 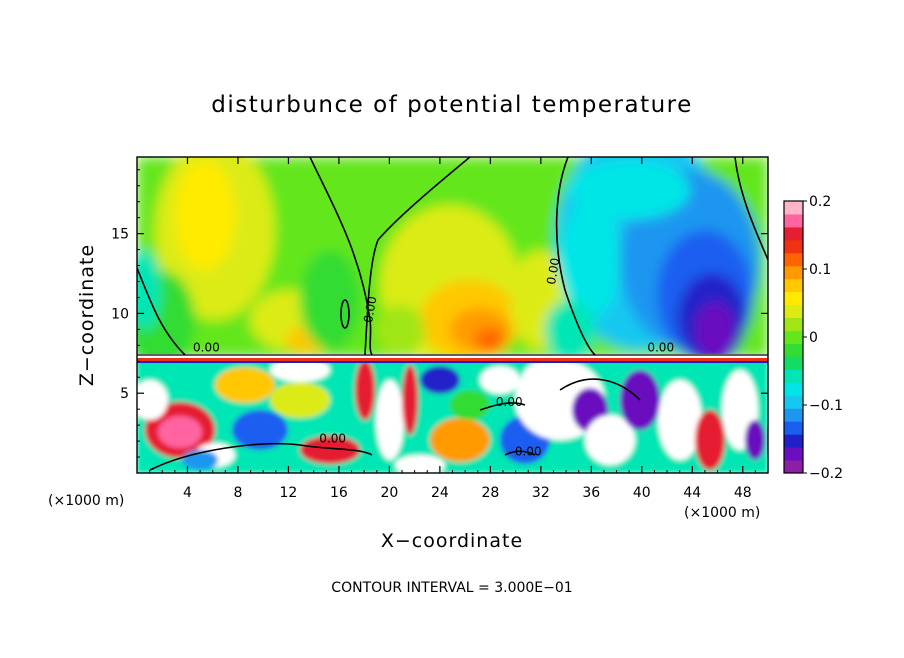 I want to click on x-tick-label: 44, so click(x=692, y=493).